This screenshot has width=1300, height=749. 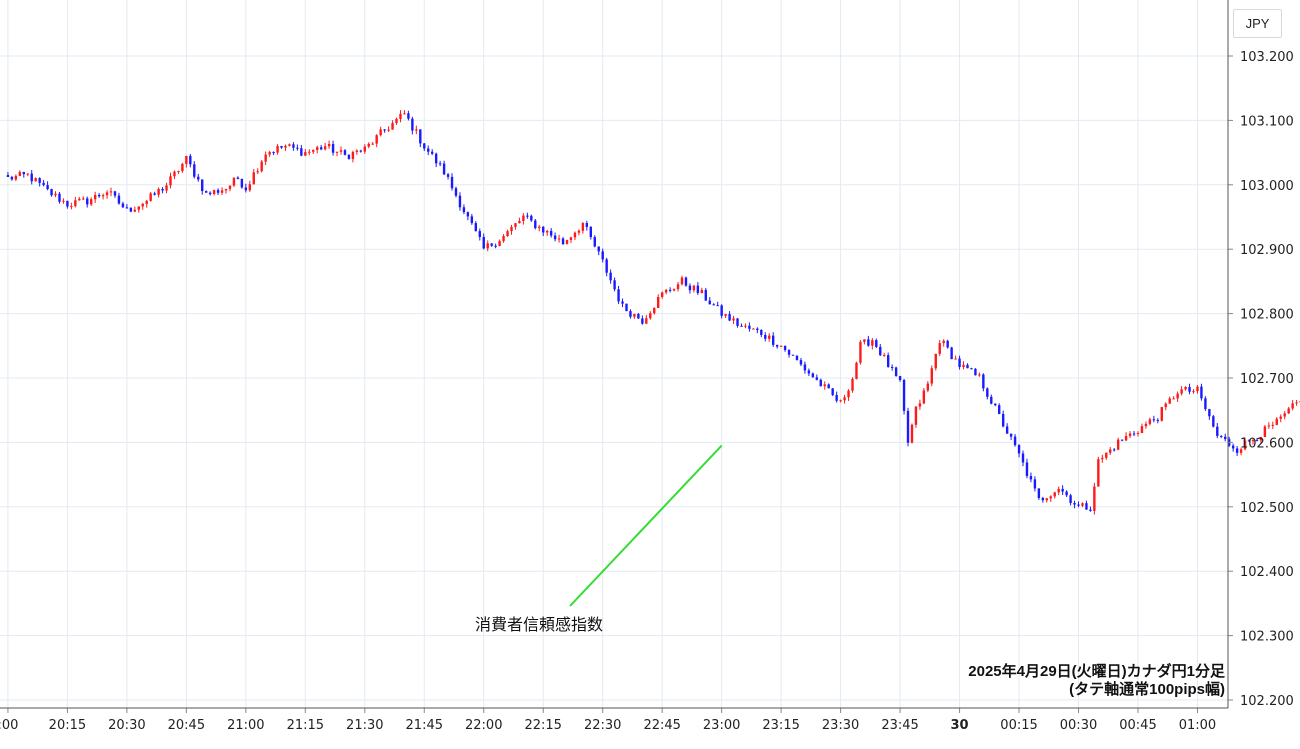 I want to click on annotation, so click(x=646, y=525).